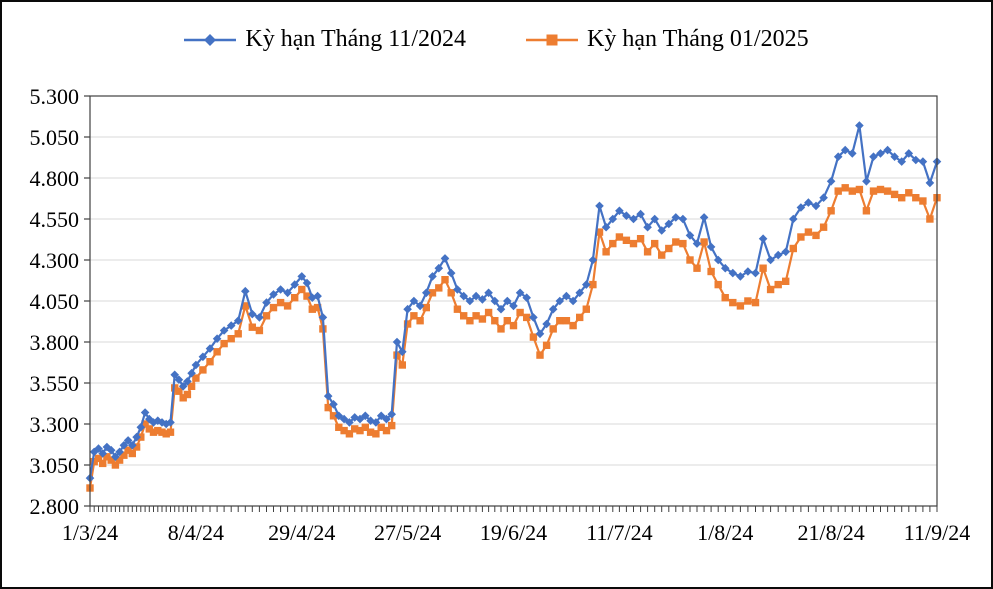  I want to click on svg-text: 19/6/24, so click(513, 532).